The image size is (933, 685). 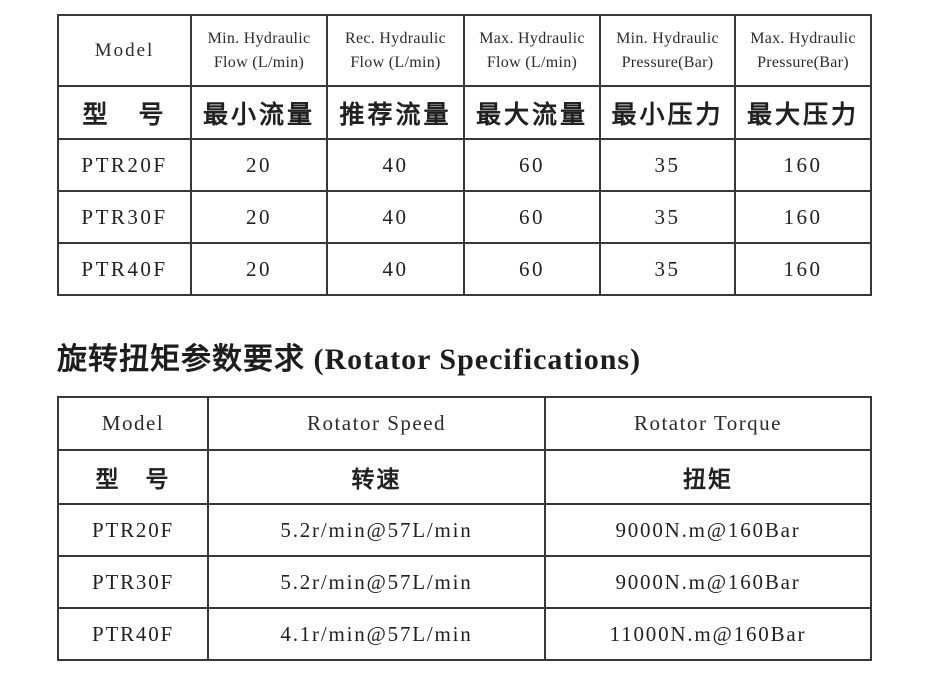 I want to click on rotator-header-speed: Rotator Speed, so click(x=376, y=423).